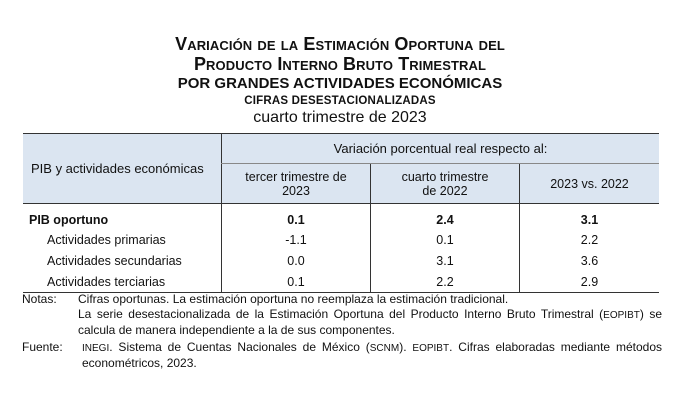 This screenshot has width=680, height=400. I want to click on table-row: Actividades terciarias 0.1 2.2 2.9, so click(341, 282).